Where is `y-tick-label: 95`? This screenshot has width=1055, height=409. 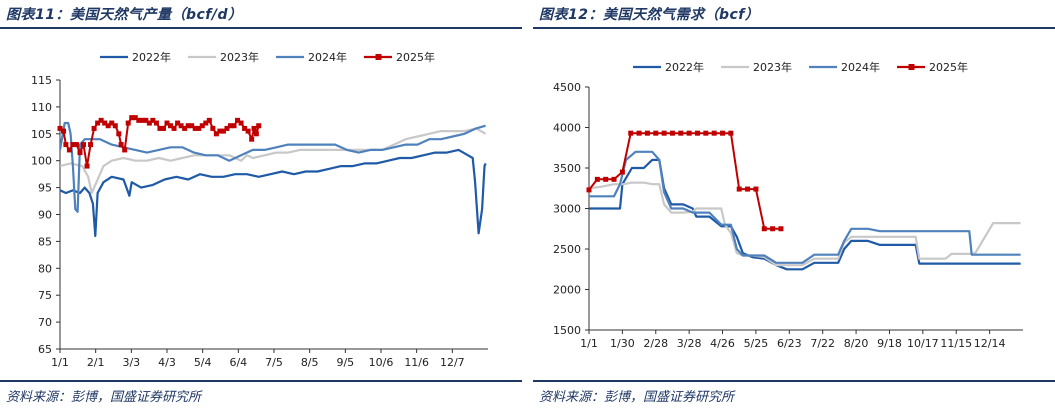 y-tick-label: 95 is located at coordinates (45, 188).